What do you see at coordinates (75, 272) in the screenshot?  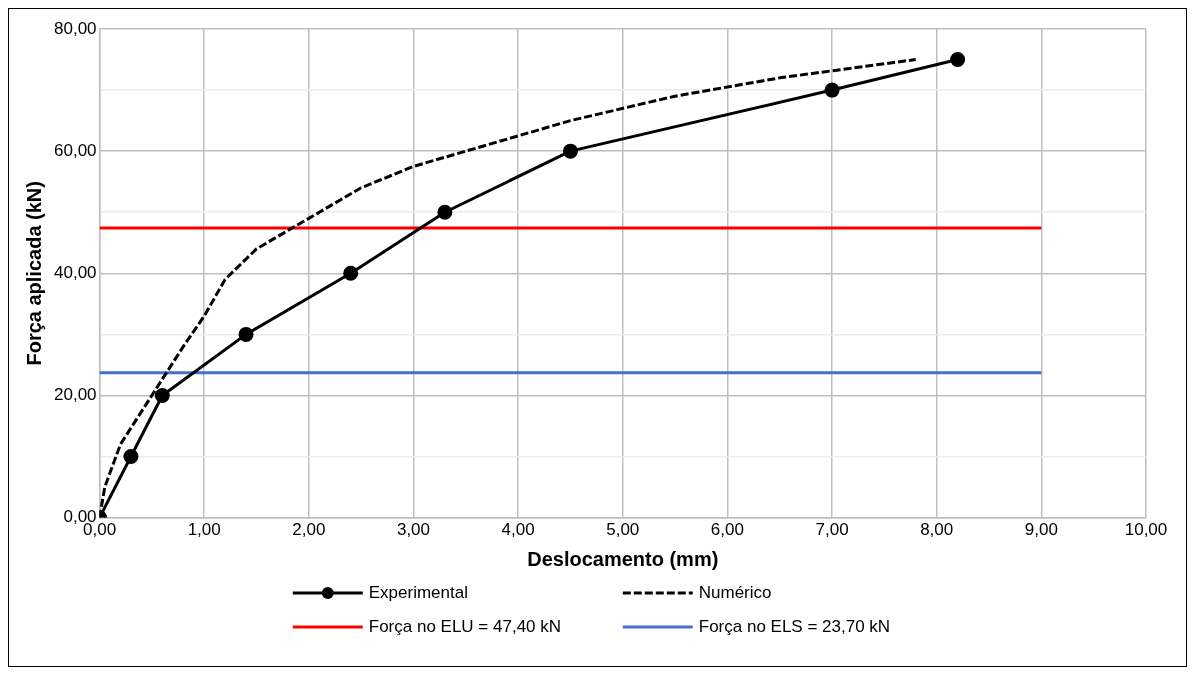 I see `y-tick-label: 40,00` at bounding box center [75, 272].